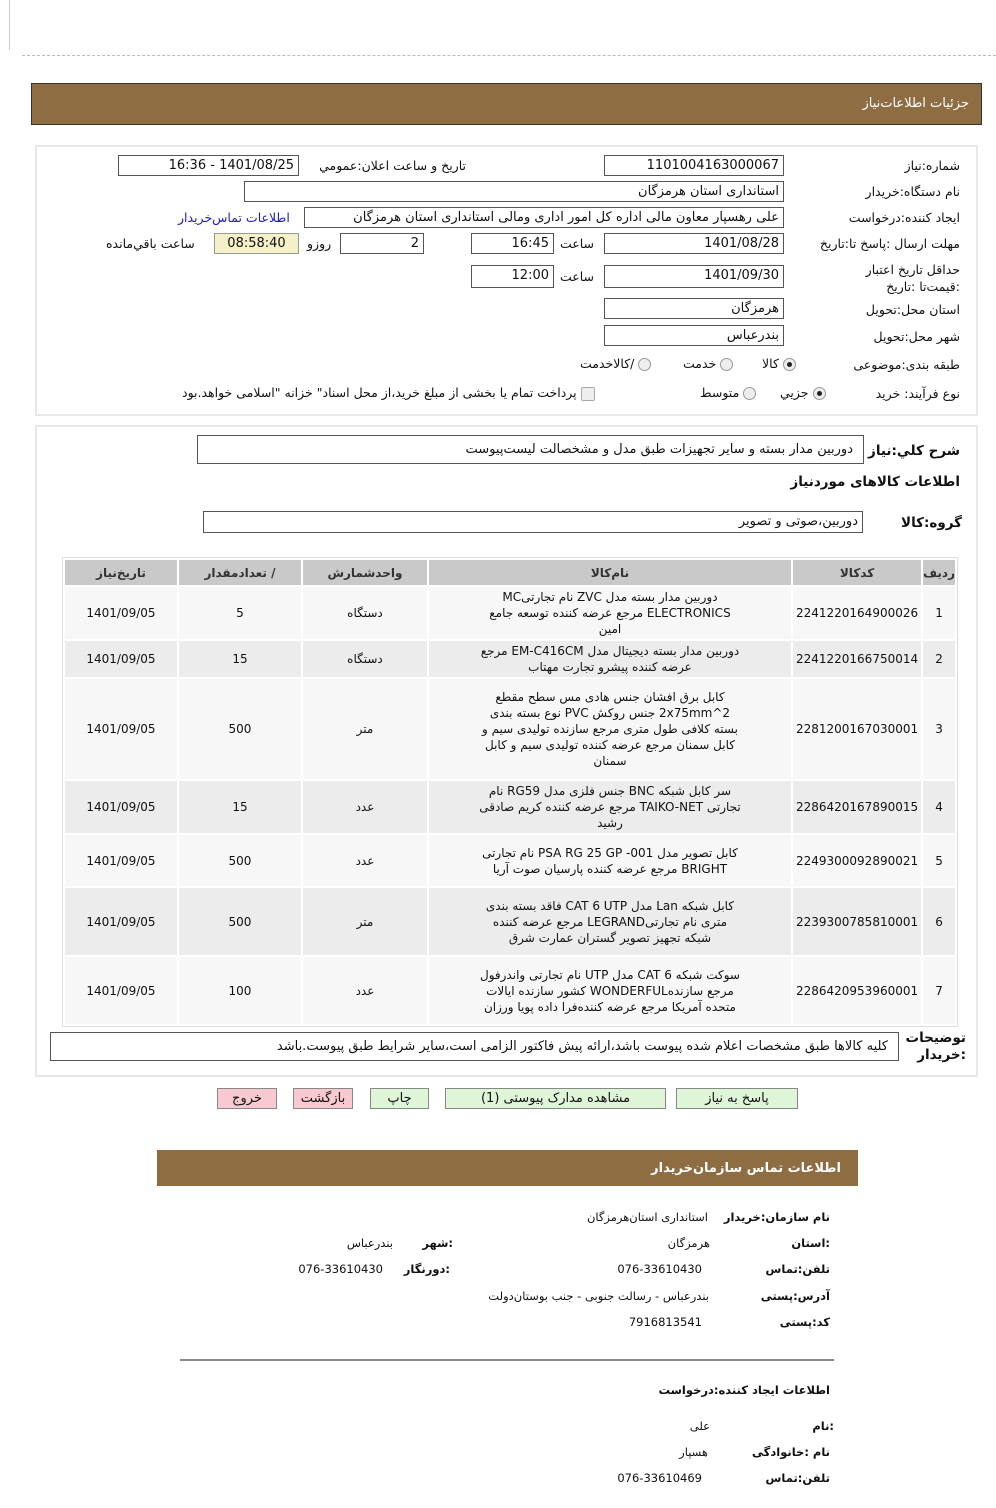 The image size is (996, 1508). What do you see at coordinates (150, 243) in the screenshot?
I see `remaining-label: ساعت باقي‌مانده` at bounding box center [150, 243].